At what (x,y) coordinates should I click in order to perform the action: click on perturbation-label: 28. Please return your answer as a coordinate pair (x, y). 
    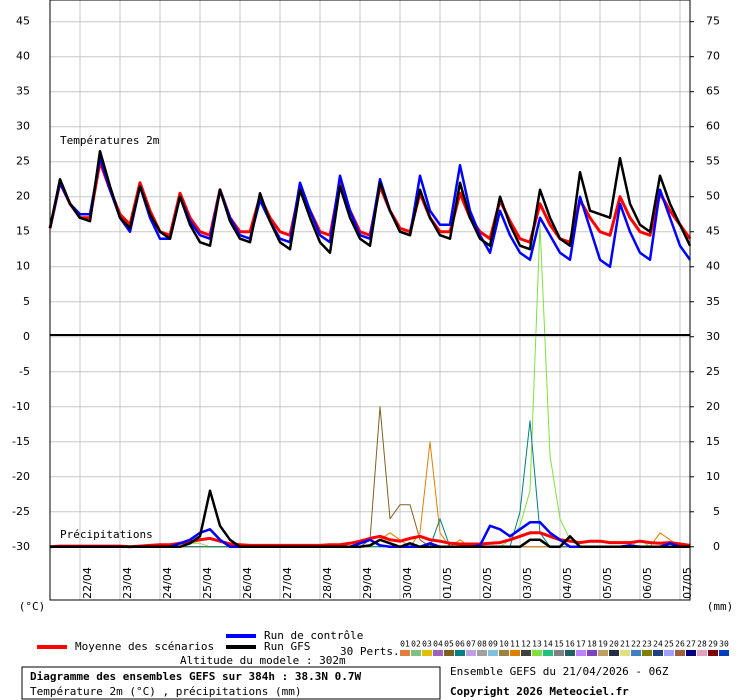
    Looking at the image, I should click on (702, 644).